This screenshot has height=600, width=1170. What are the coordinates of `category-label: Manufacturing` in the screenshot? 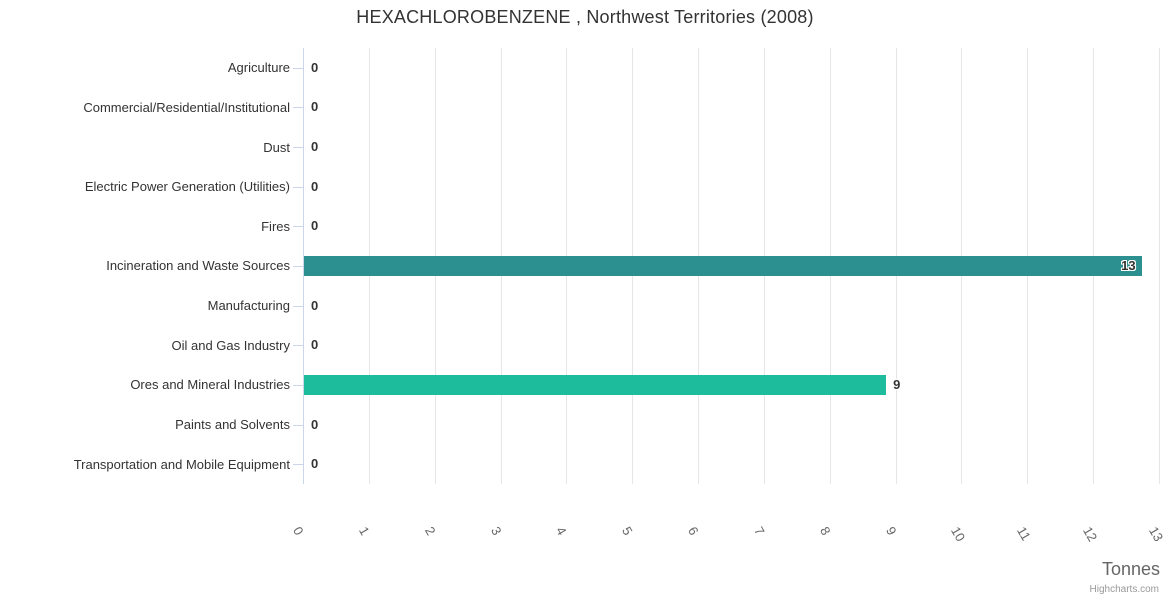 It's located at (248, 306).